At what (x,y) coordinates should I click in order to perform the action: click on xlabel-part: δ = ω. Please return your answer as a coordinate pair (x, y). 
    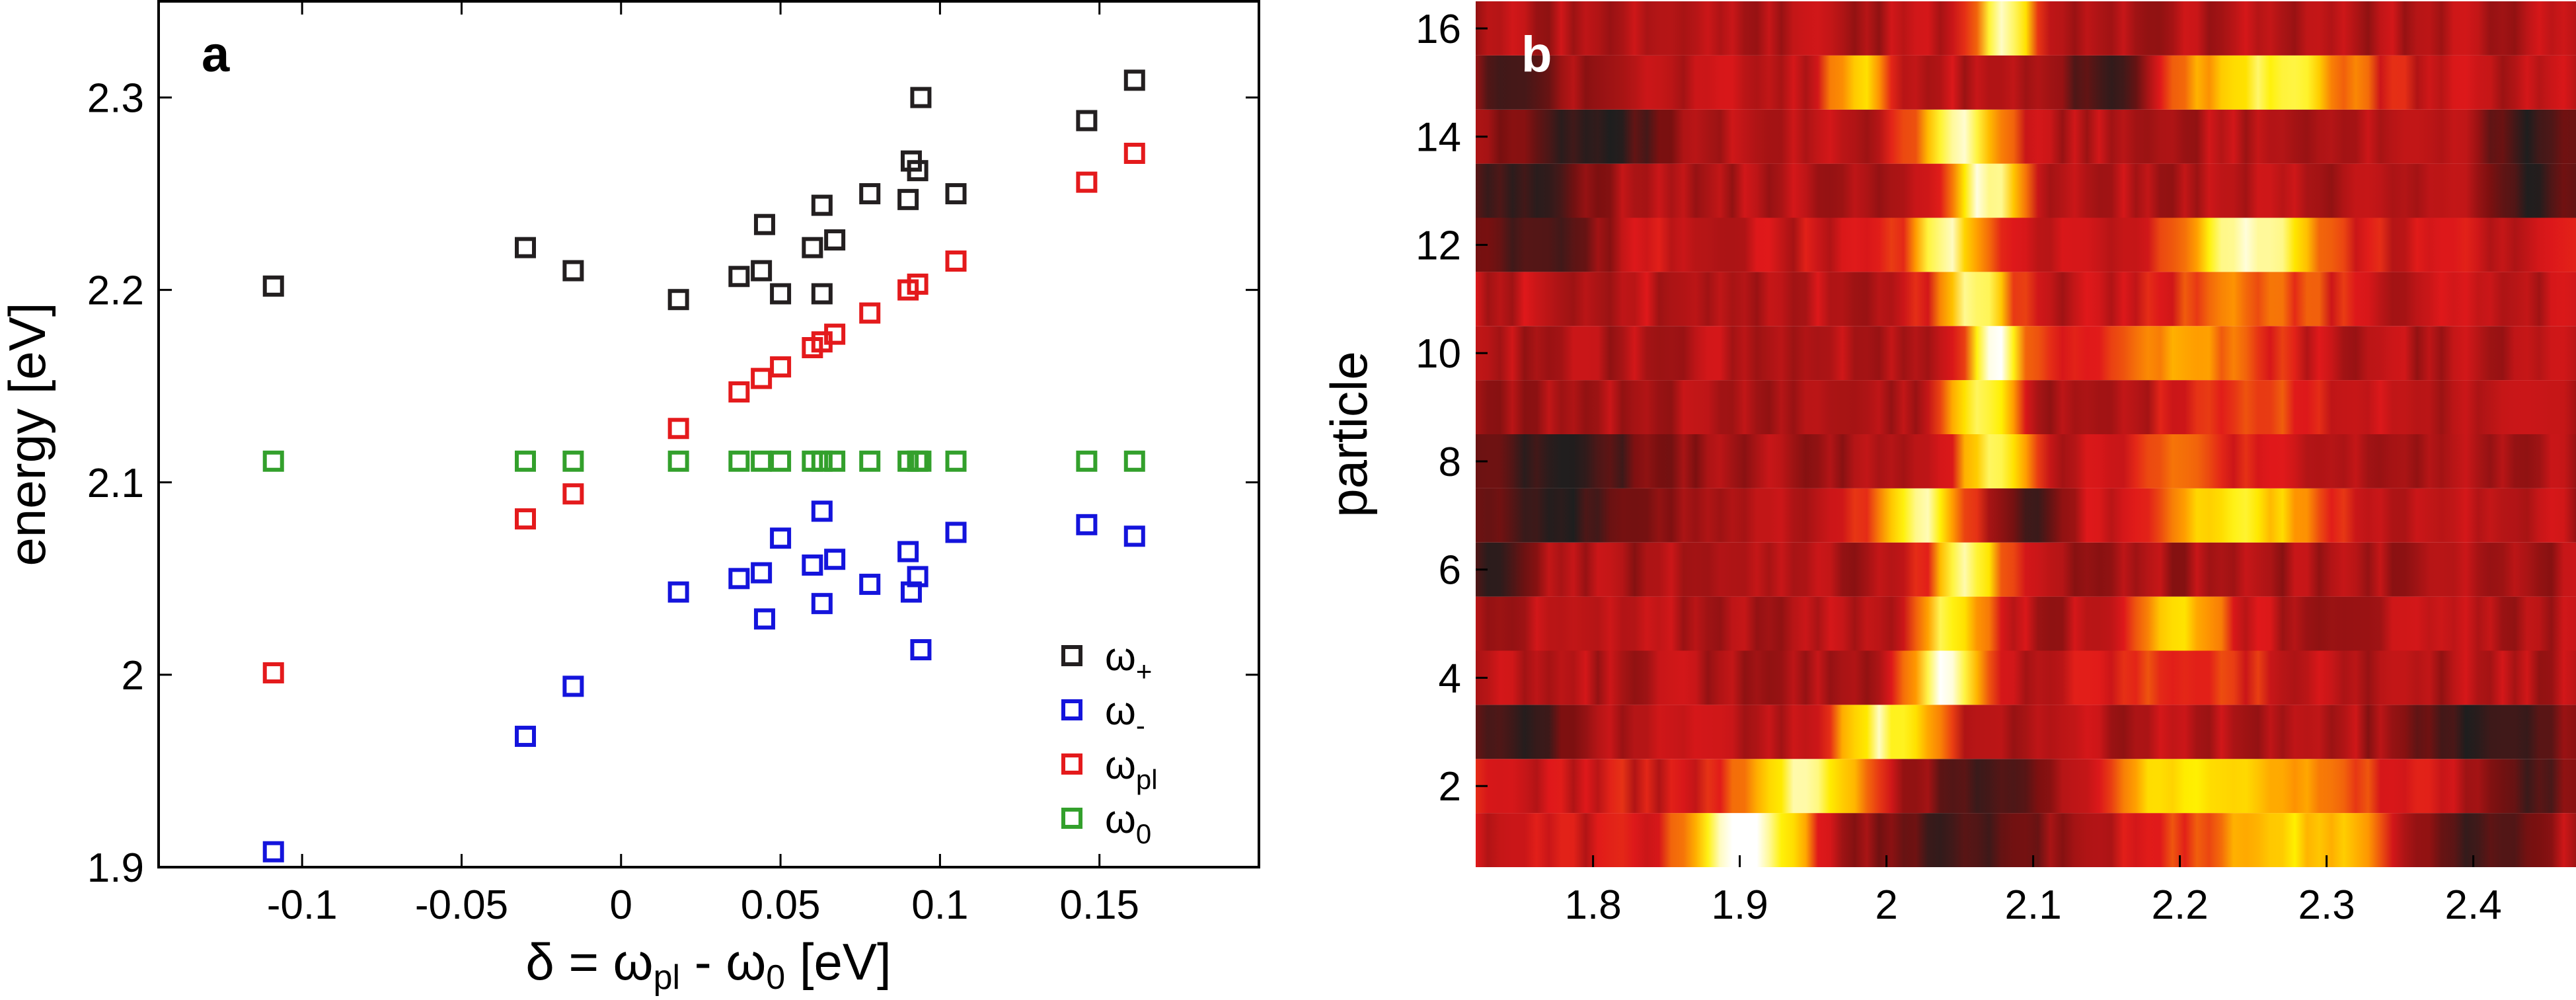
    Looking at the image, I should click on (589, 962).